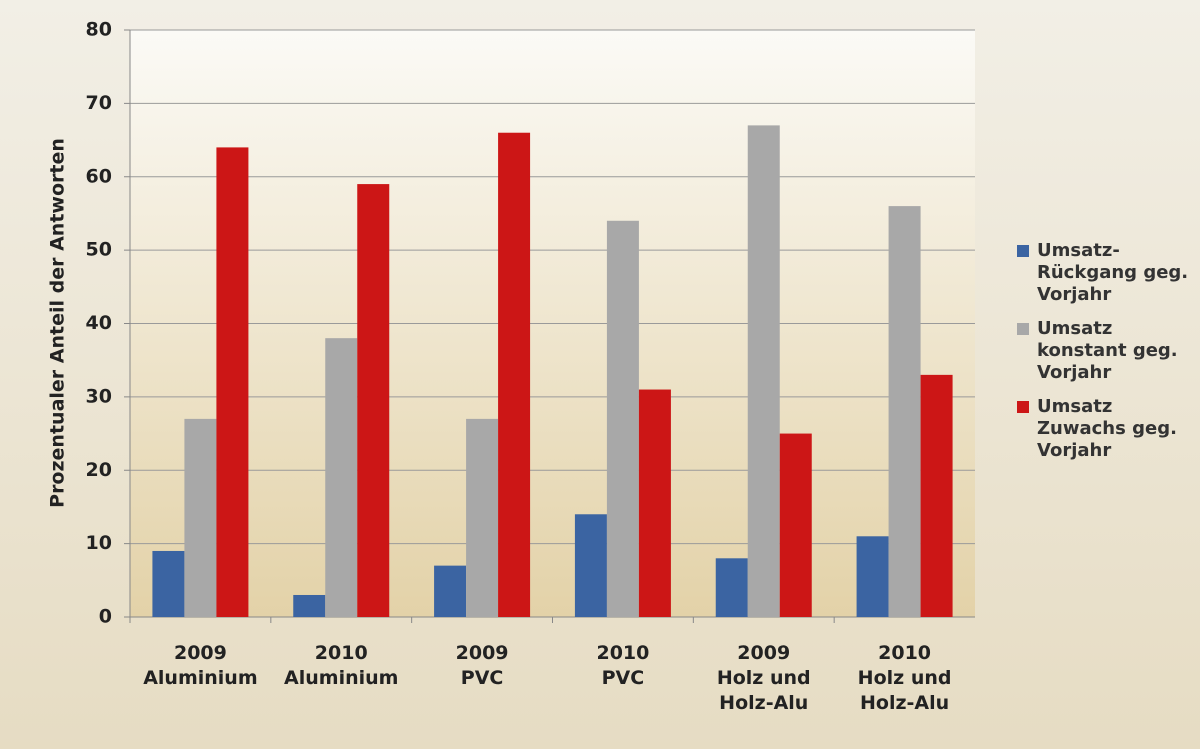 This screenshot has width=1200, height=749. What do you see at coordinates (99, 103) in the screenshot?
I see `y-tick-label: 70` at bounding box center [99, 103].